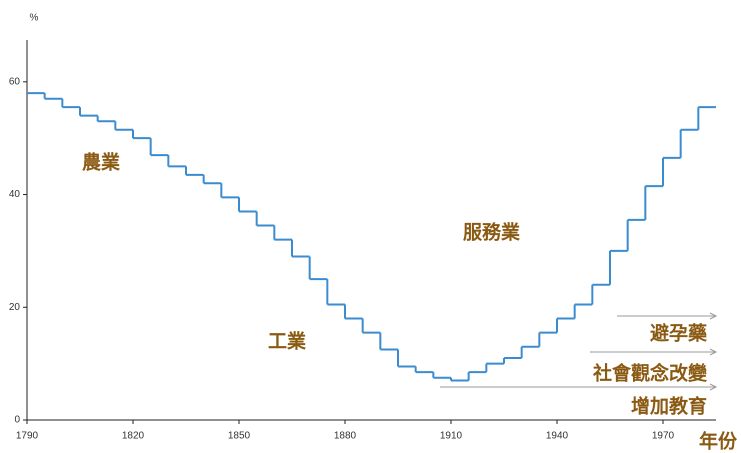 The width and height of the screenshot is (741, 453). Describe the element at coordinates (101, 162) in the screenshot. I see `annotation: 農業` at that location.